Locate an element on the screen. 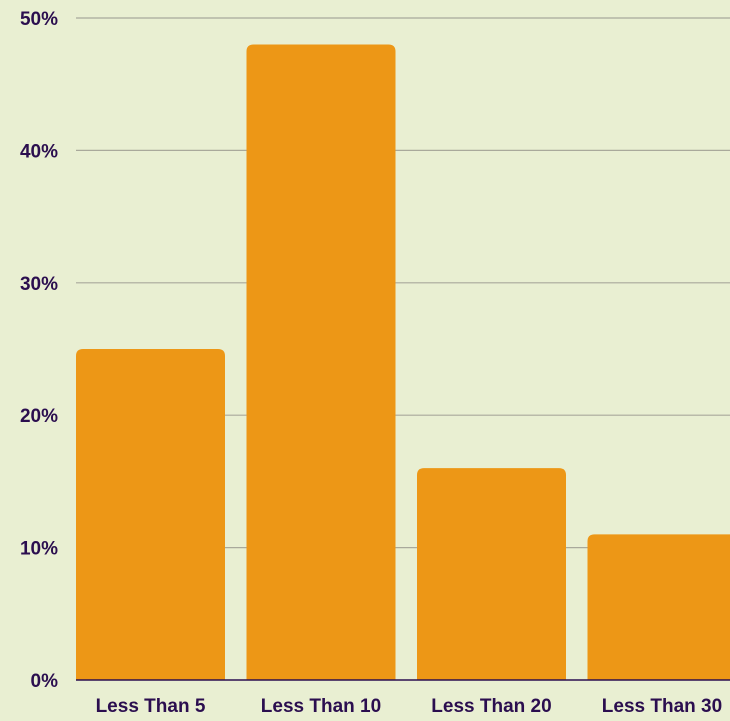  y-tick-label: 40% is located at coordinates (39, 151).